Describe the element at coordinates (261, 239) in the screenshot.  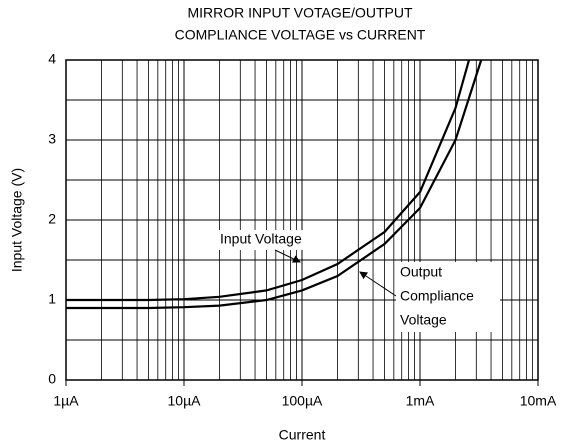
I see `annotation: Input Voltage` at that location.